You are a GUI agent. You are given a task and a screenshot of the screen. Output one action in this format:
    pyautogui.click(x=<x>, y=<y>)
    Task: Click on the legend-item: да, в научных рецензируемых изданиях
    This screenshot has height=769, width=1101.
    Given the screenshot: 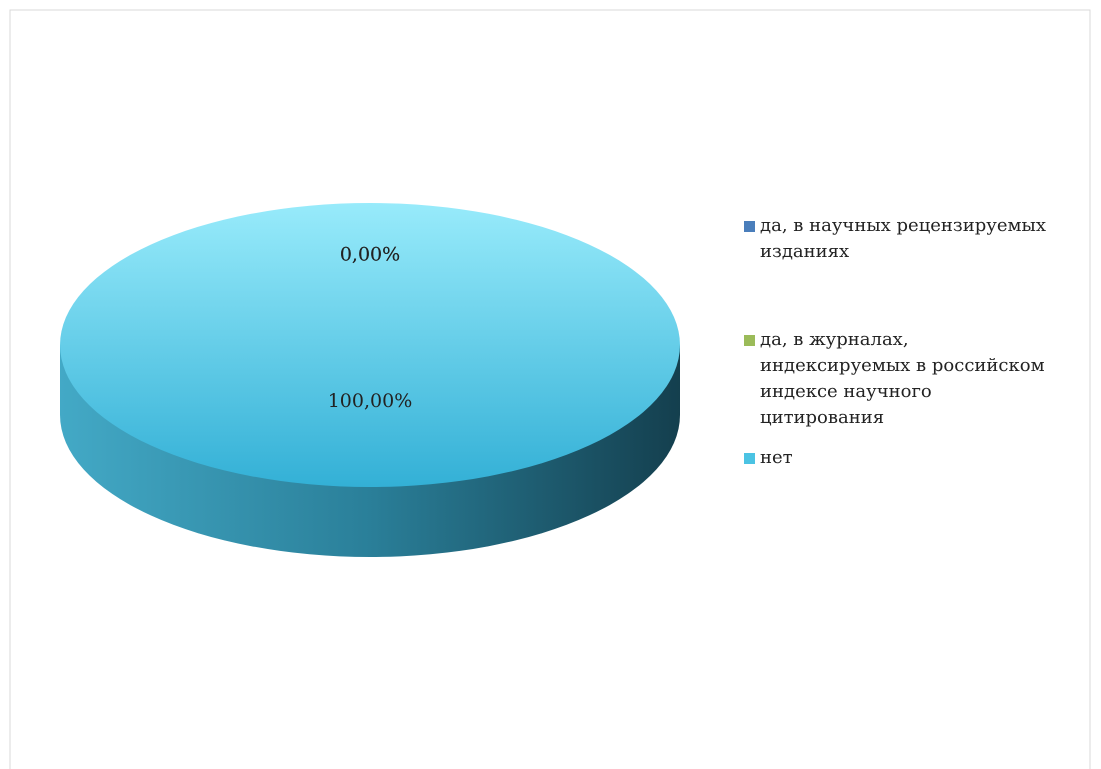 What is the action you would take?
    pyautogui.click(x=922, y=239)
    